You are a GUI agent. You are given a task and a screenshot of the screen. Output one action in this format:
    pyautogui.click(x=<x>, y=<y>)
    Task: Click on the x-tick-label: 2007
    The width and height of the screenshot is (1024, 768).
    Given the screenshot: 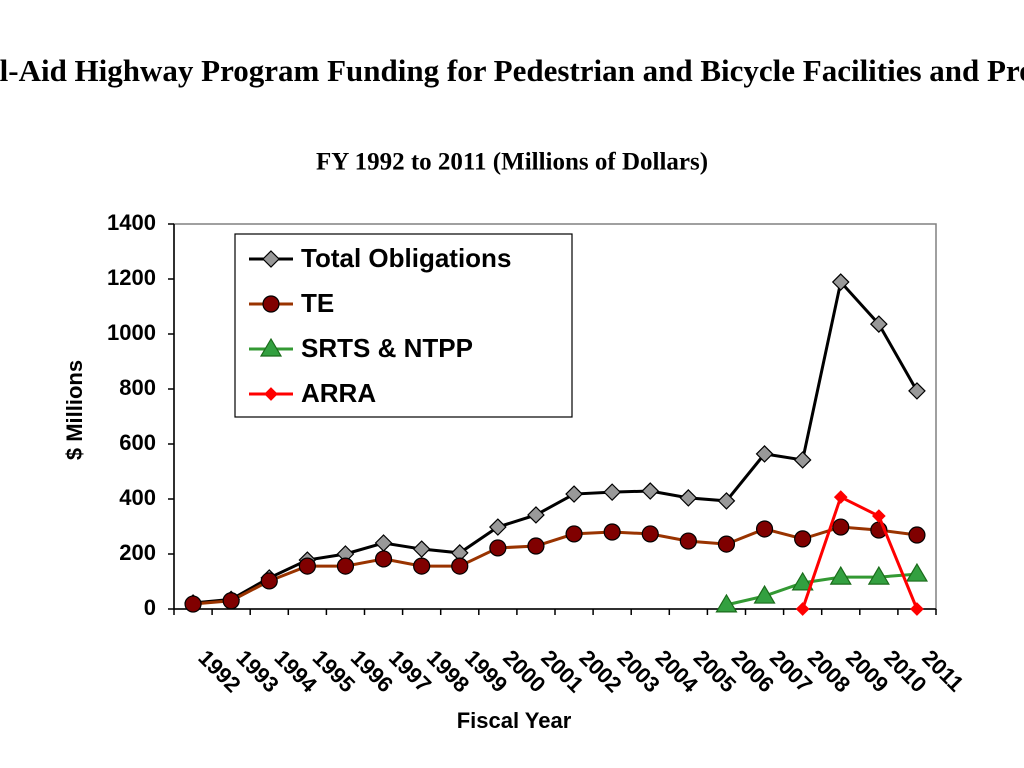 What is the action you would take?
    pyautogui.click(x=791, y=671)
    